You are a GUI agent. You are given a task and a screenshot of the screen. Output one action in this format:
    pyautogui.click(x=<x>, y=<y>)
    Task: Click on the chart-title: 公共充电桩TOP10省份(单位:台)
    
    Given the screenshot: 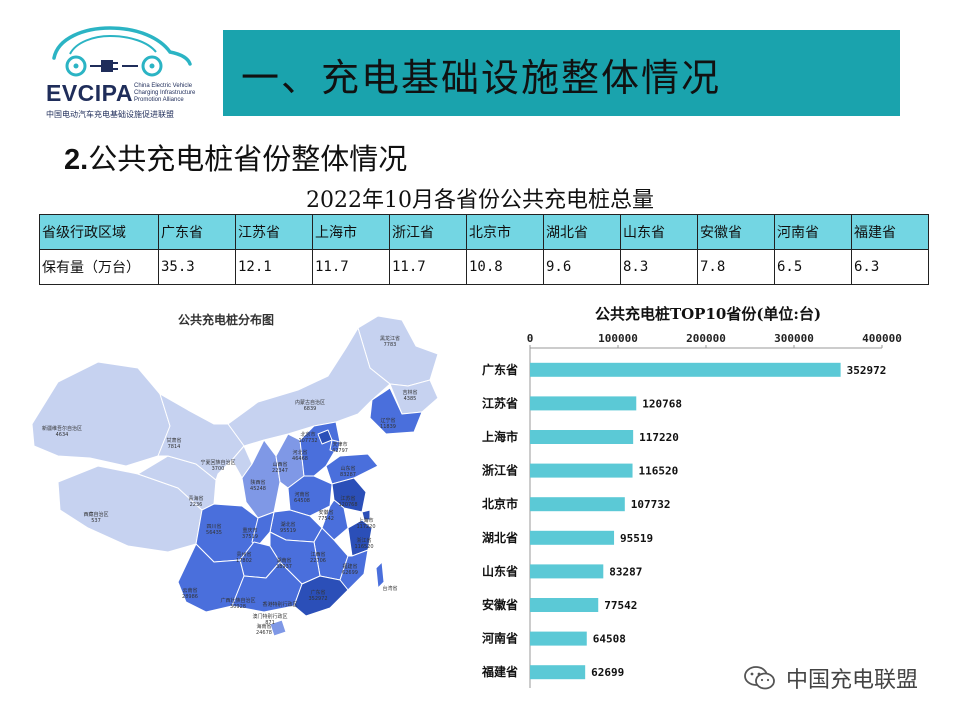 What is the action you would take?
    pyautogui.click(x=708, y=314)
    